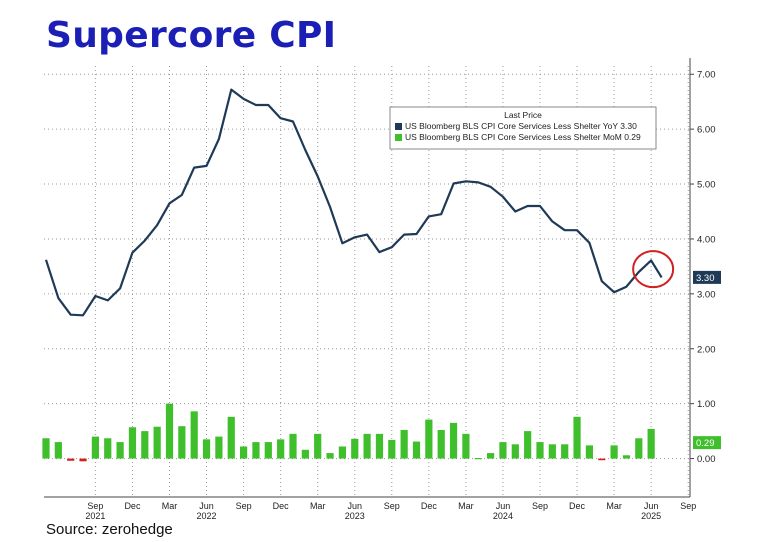  I want to click on last-value-mom-tag-bg, so click(707, 443).